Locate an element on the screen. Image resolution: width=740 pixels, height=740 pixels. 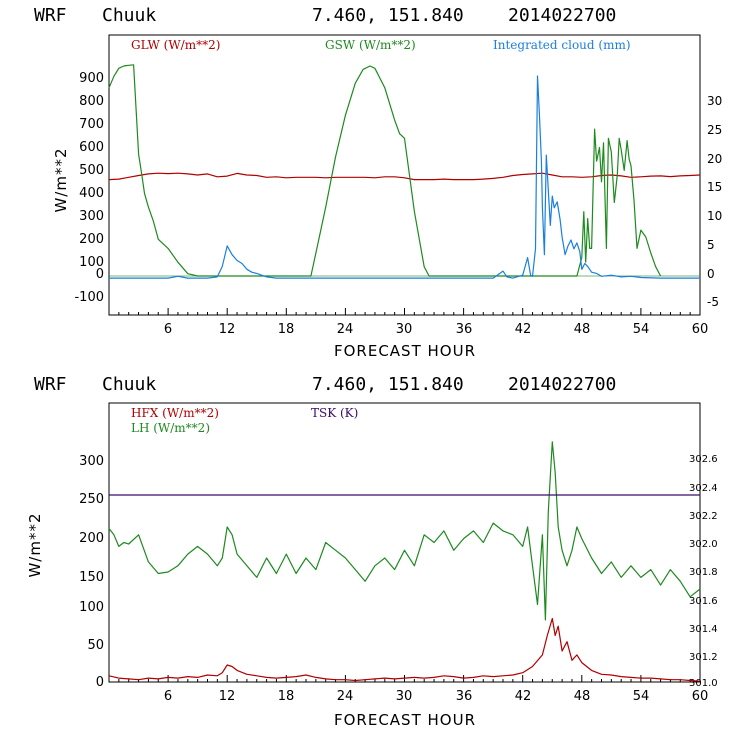
panel2-coords: 7.460, 151.840 is located at coordinates (388, 384).